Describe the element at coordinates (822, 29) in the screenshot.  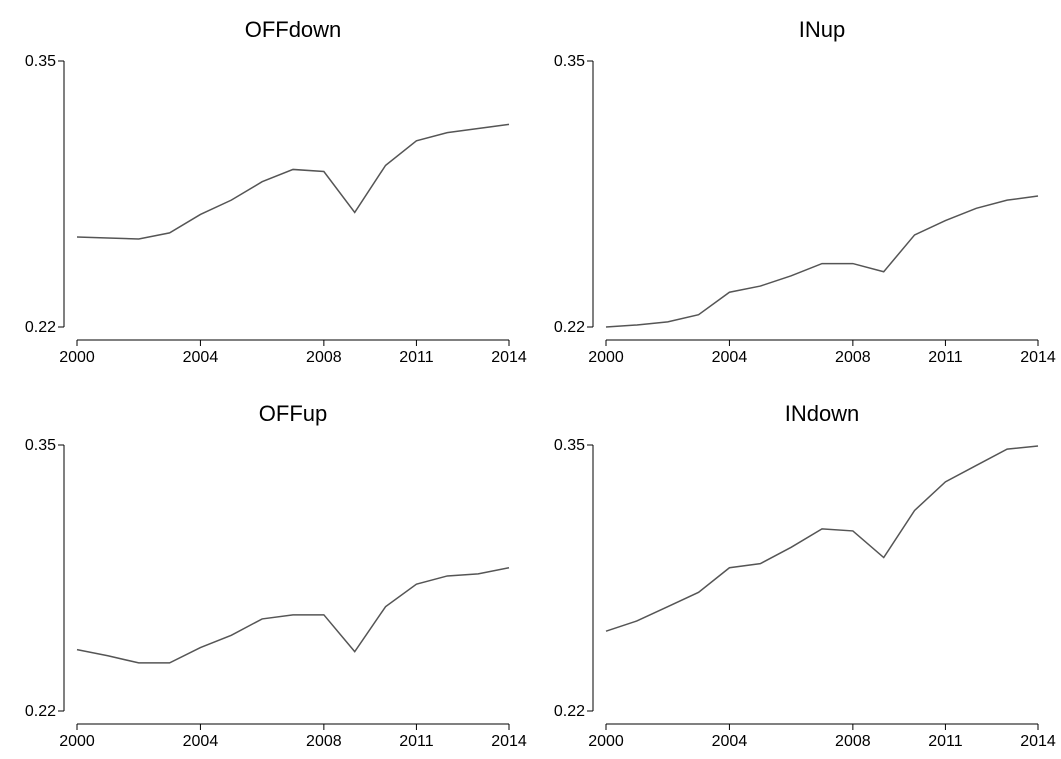
I see `panel-title: INup` at that location.